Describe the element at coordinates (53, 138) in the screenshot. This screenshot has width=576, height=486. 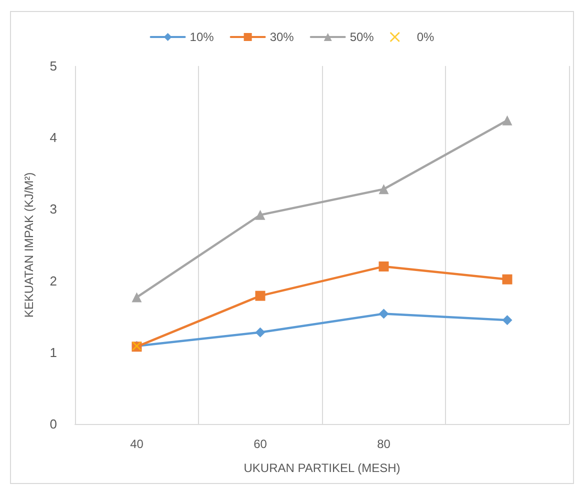
I see `y-tick-label: 4` at that location.